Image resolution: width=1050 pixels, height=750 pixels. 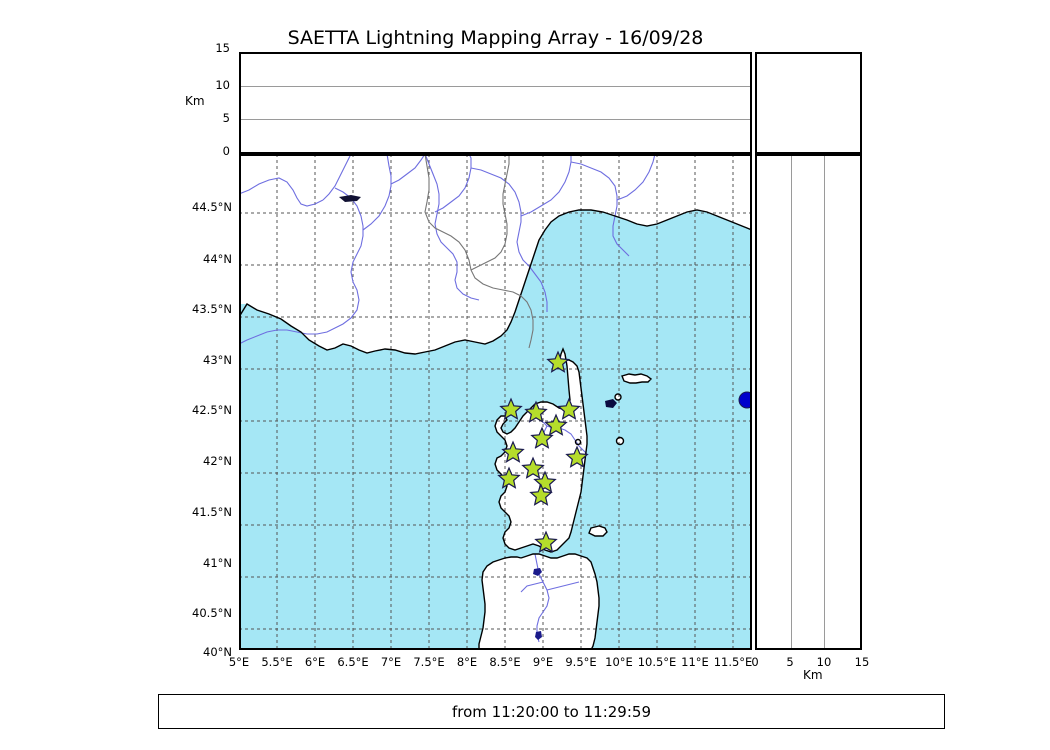 What do you see at coordinates (657, 662) in the screenshot?
I see `longitude-tick-10_5E: 10.5°E` at bounding box center [657, 662].